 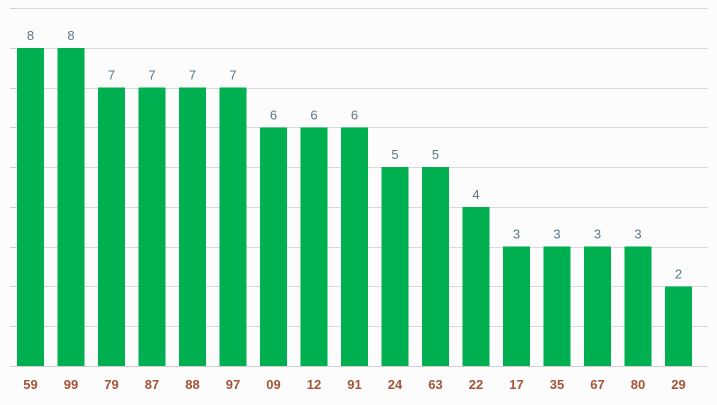 What do you see at coordinates (152, 384) in the screenshot?
I see `x-tick-label: 87` at bounding box center [152, 384].